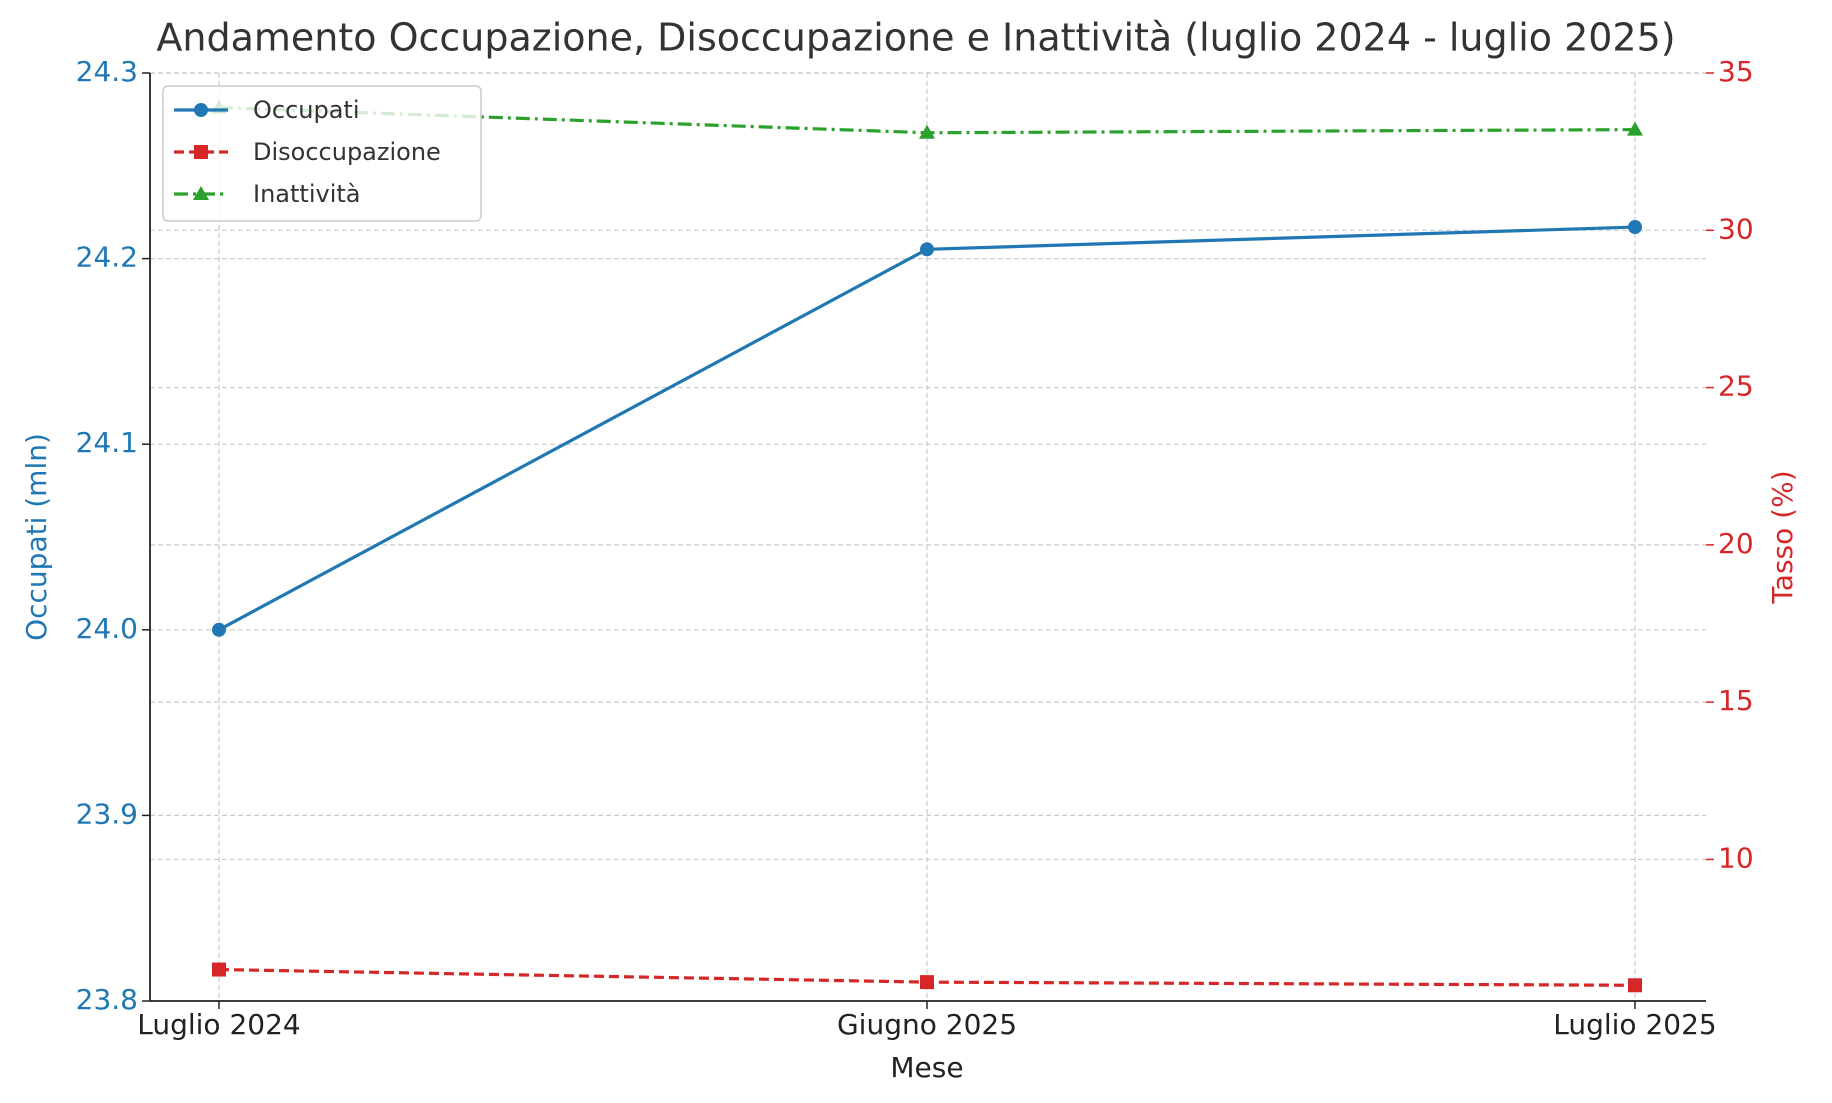 Image resolution: width=1832 pixels, height=1103 pixels. I want to click on y-axis-label: Occupati (mln), so click(36, 537).